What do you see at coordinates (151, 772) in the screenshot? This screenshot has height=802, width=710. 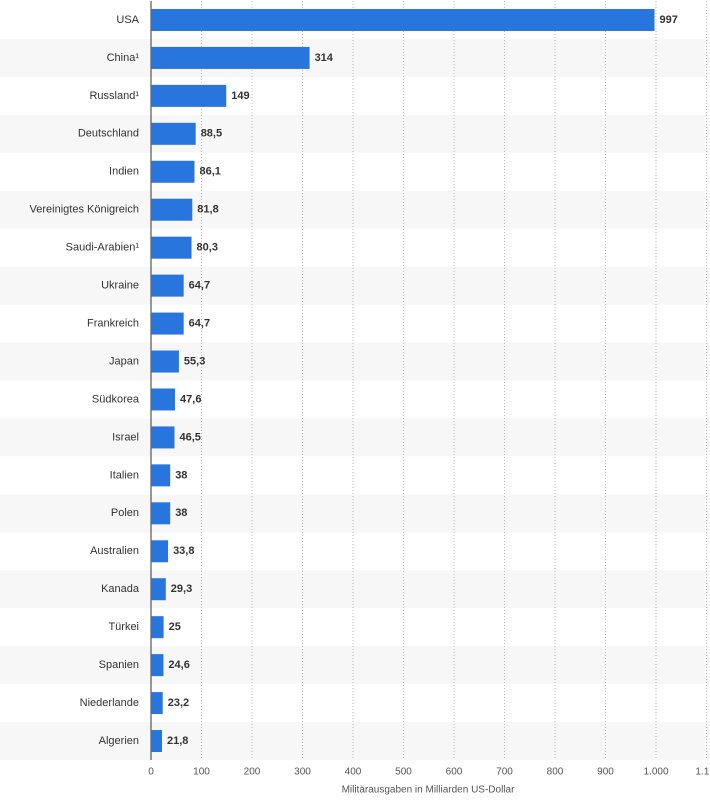 I see `x-tick-label: 0` at bounding box center [151, 772].